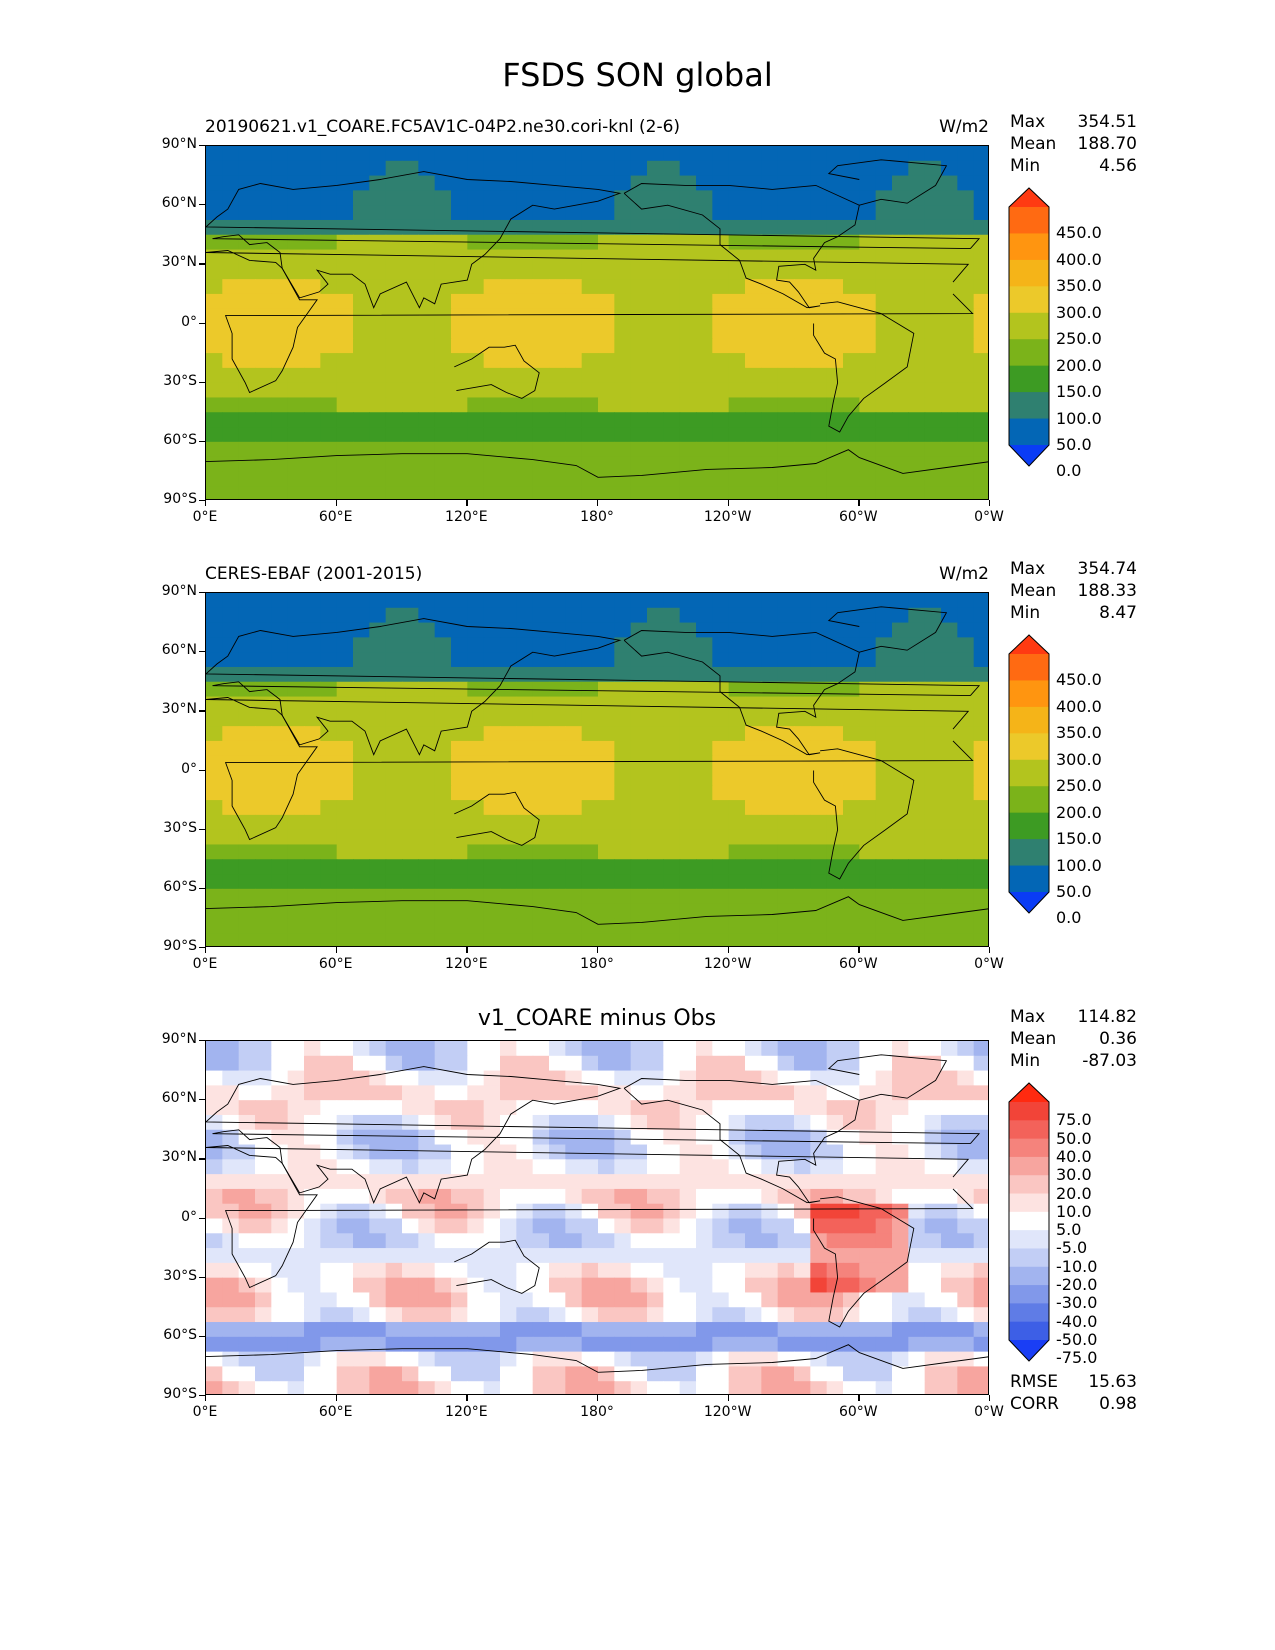 The height and width of the screenshot is (1650, 1275). Describe the element at coordinates (189, 768) in the screenshot. I see `lat-tick-label: 0°` at that location.